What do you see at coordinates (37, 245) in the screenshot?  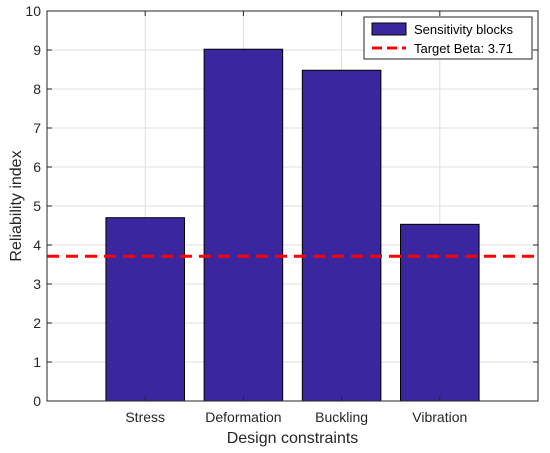 I see `y-tick-label: 4` at bounding box center [37, 245].